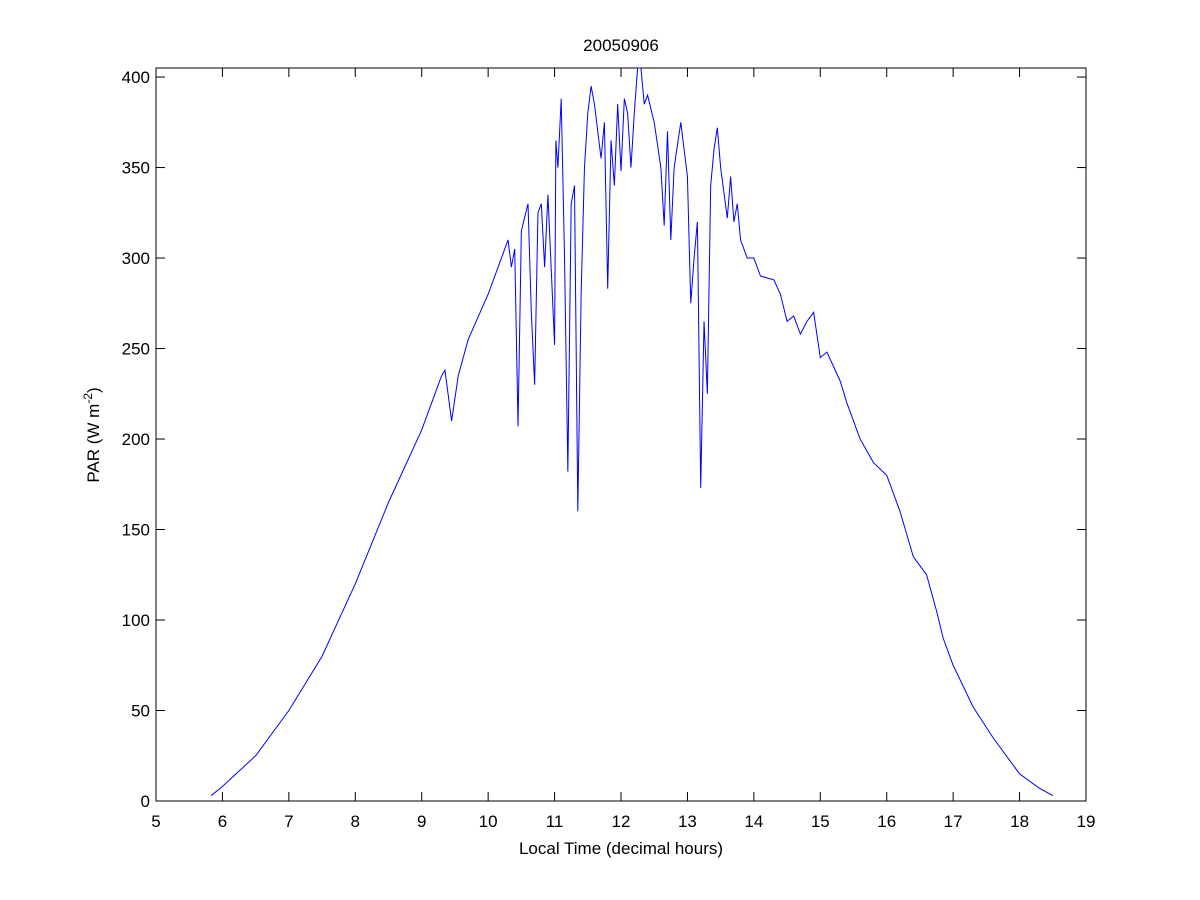  What do you see at coordinates (355, 821) in the screenshot?
I see `x-tick-label: 8` at bounding box center [355, 821].